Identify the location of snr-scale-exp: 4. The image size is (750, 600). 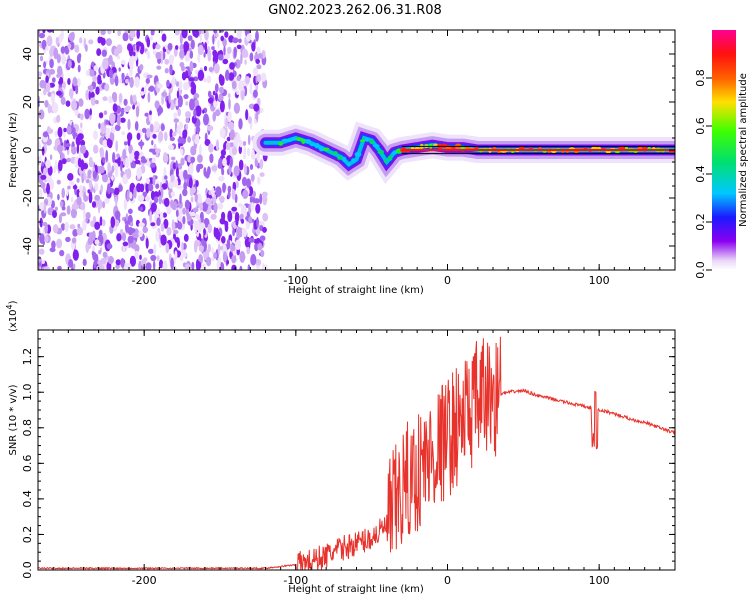
(9, 306).